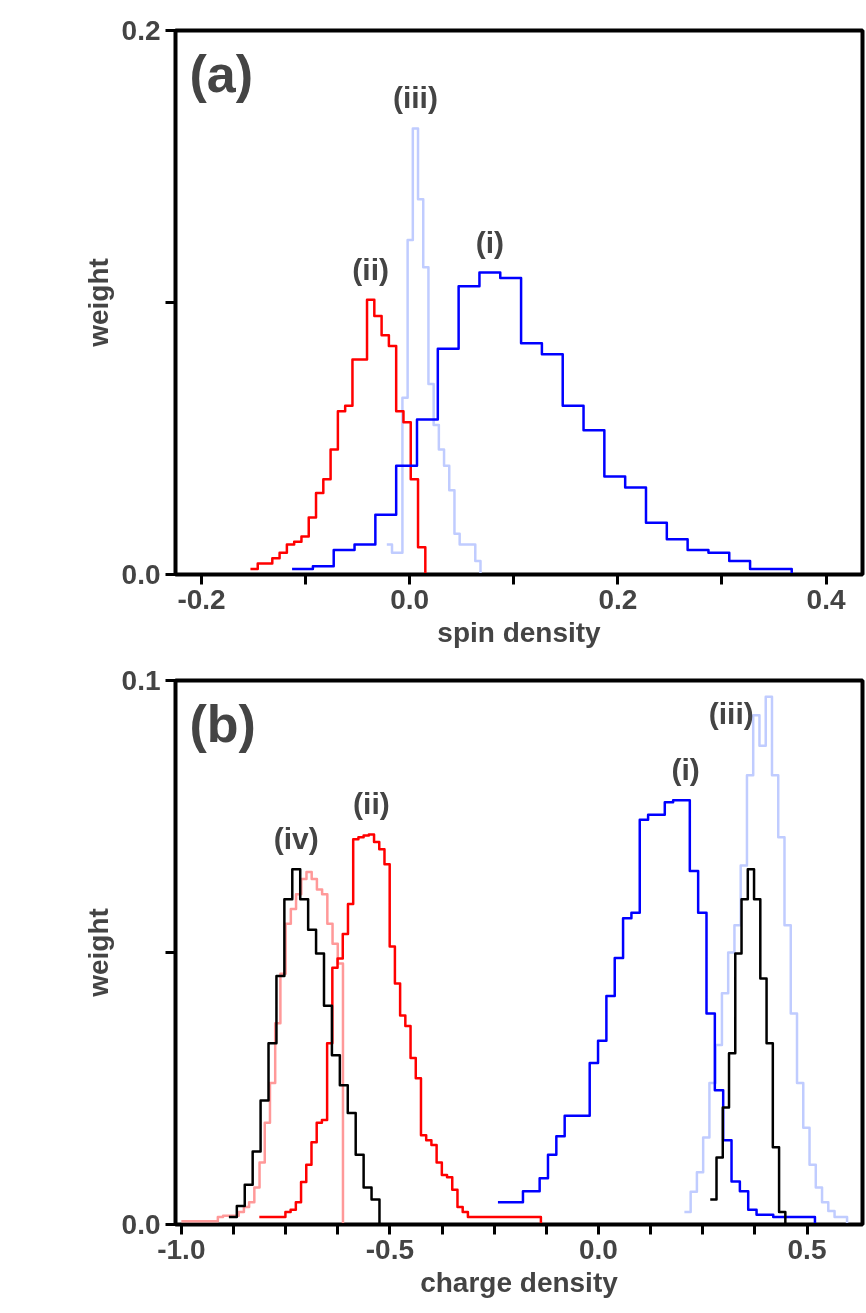  What do you see at coordinates (221, 73) in the screenshot?
I see `annotation: (a)` at bounding box center [221, 73].